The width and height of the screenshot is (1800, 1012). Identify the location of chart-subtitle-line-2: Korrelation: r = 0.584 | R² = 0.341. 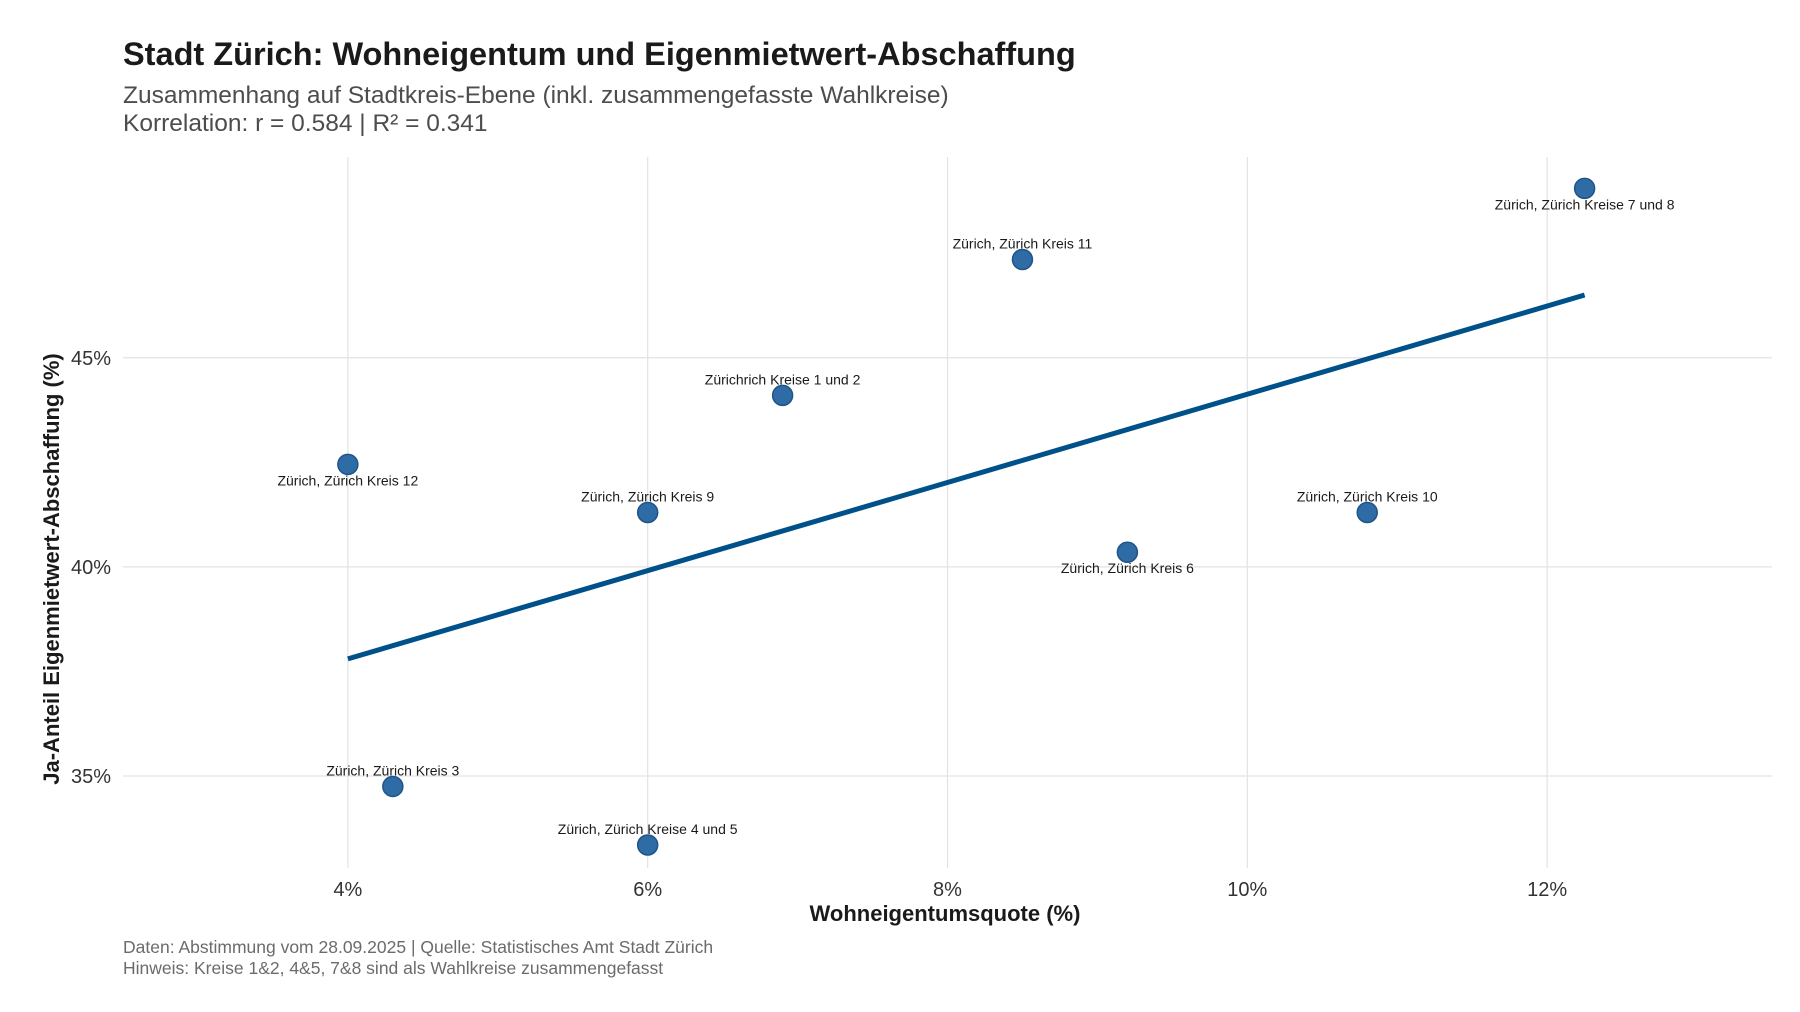
(305, 123).